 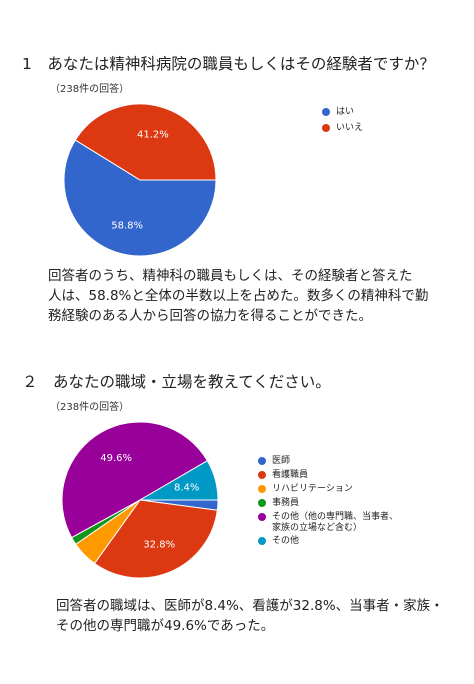 What do you see at coordinates (286, 503) in the screenshot?
I see `legend-label: 事務員` at bounding box center [286, 503].